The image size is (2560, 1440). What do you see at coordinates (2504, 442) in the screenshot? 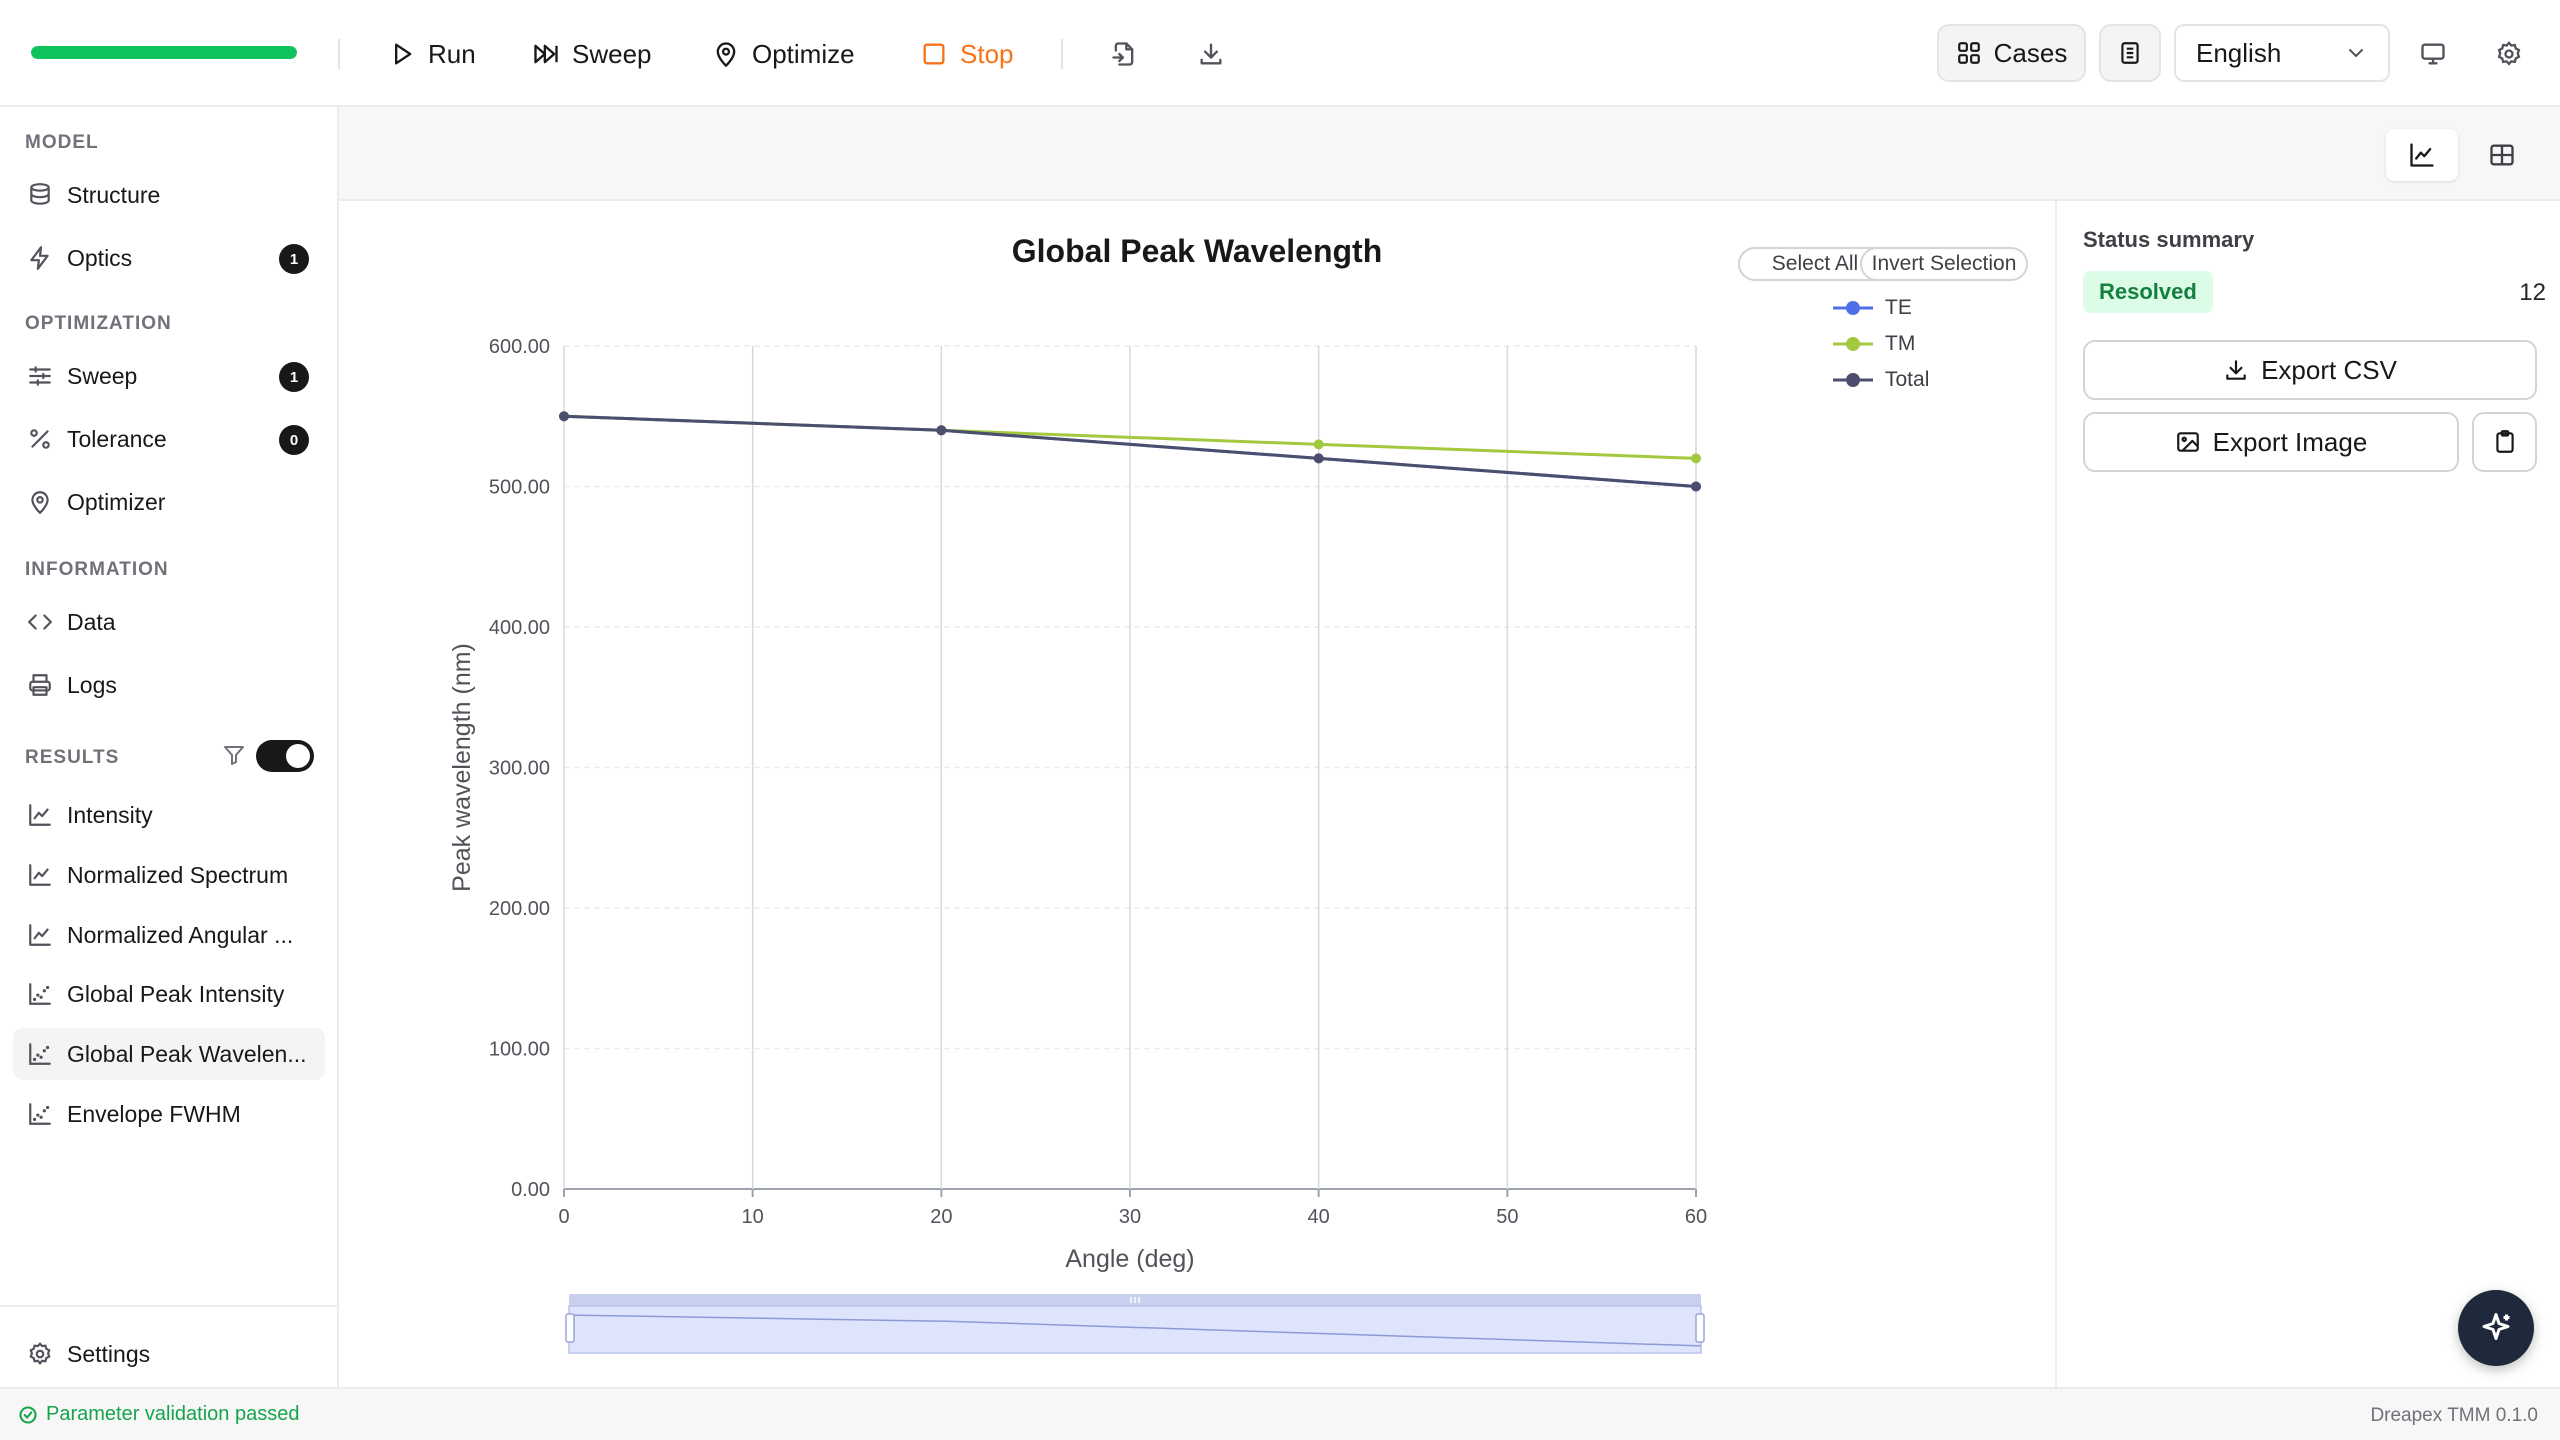
I see `copy-image-button` at bounding box center [2504, 442].